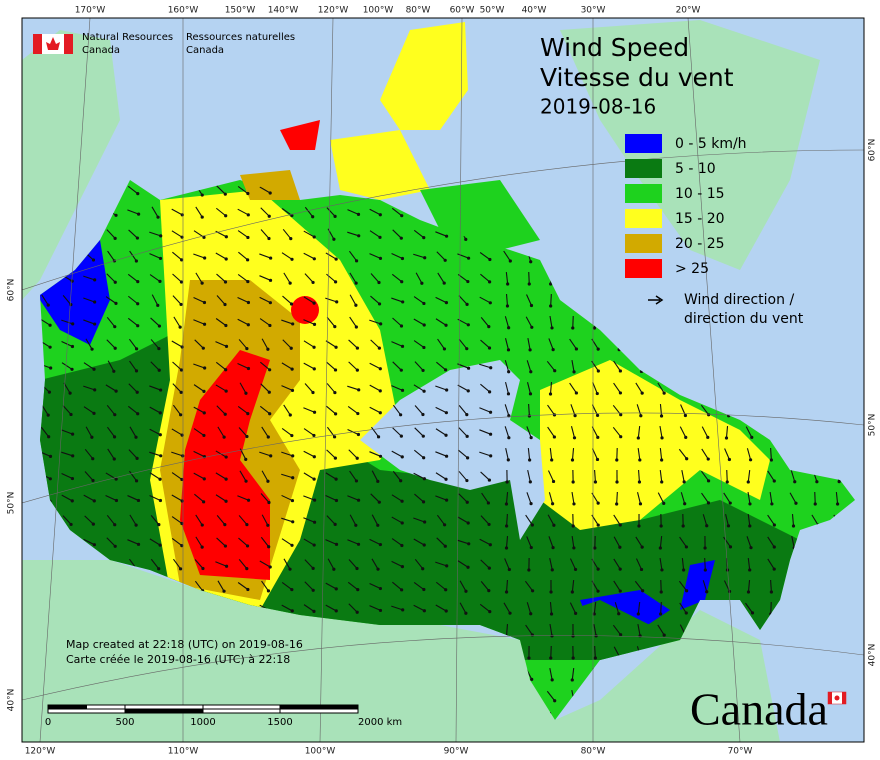 This screenshot has height=760, width=880. I want to click on legend-swatch, so click(643, 193).